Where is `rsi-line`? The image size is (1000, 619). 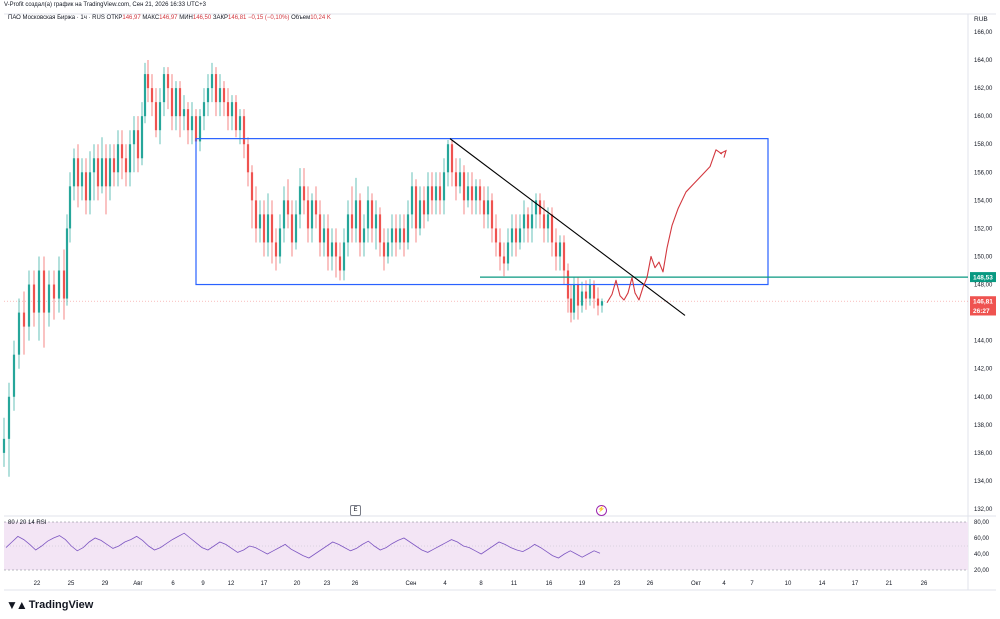 rsi-line is located at coordinates (303, 545).